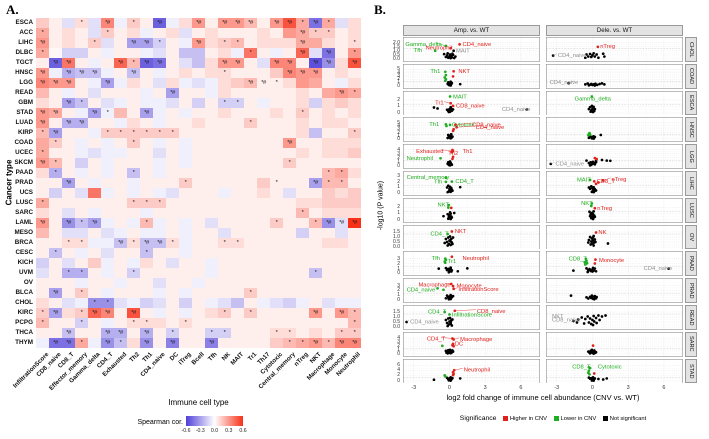  Describe the element at coordinates (24, 322) in the screenshot. I see `heatmap-row-label: PCPG` at that location.